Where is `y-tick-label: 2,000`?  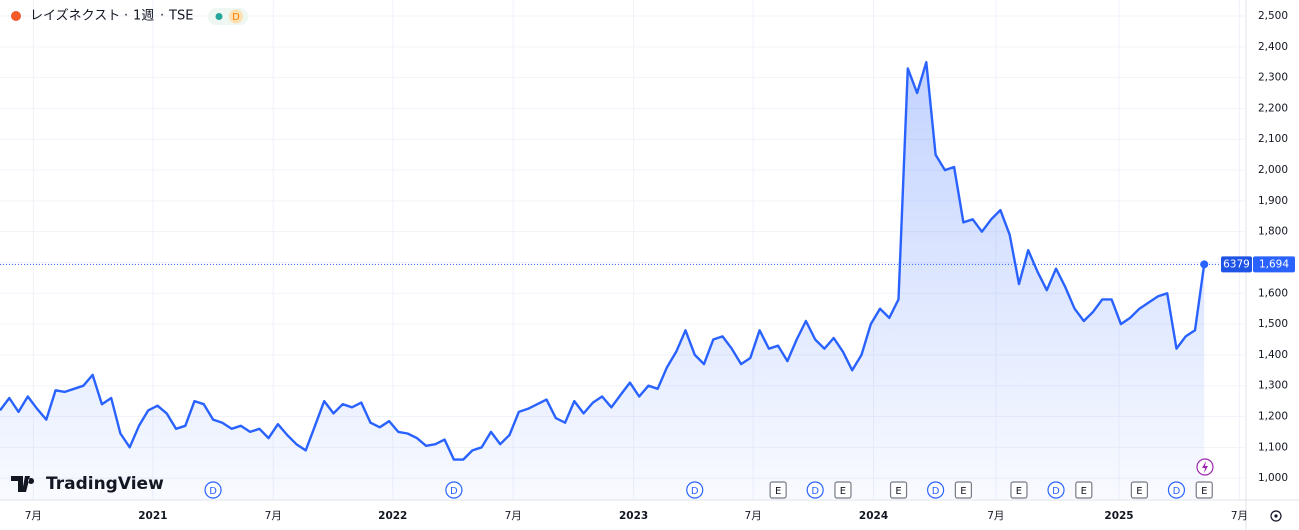 y-tick-label: 2,000 is located at coordinates (1273, 170).